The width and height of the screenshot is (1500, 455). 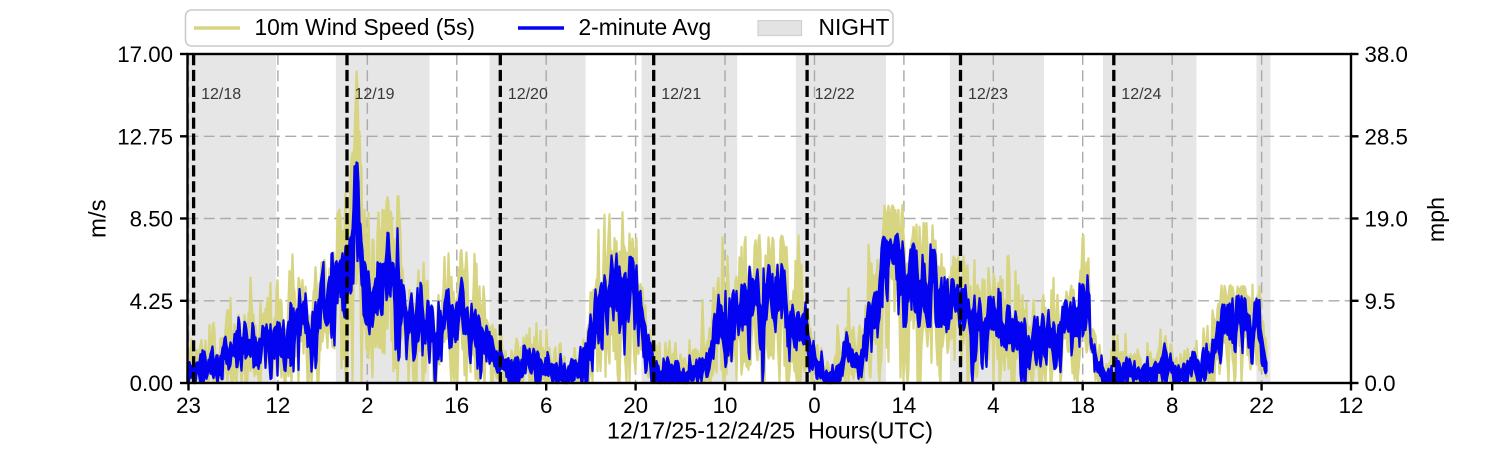 What do you see at coordinates (188, 405) in the screenshot?
I see `svg-text: 23` at bounding box center [188, 405].